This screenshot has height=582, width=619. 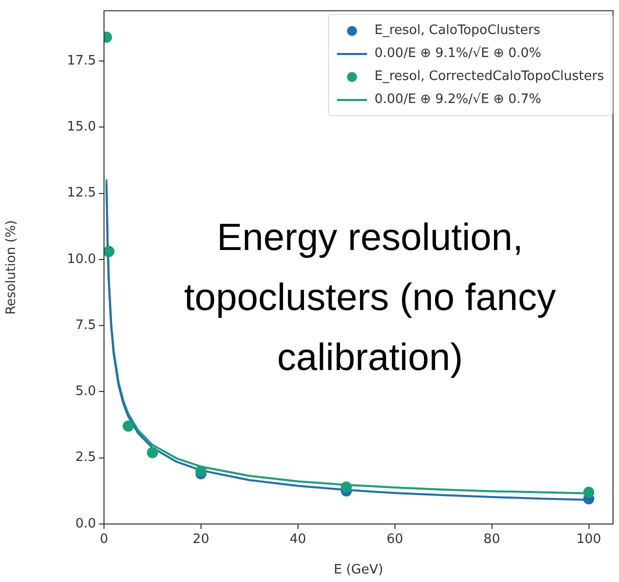 I want to click on x-tick-label: 40, so click(x=298, y=540).